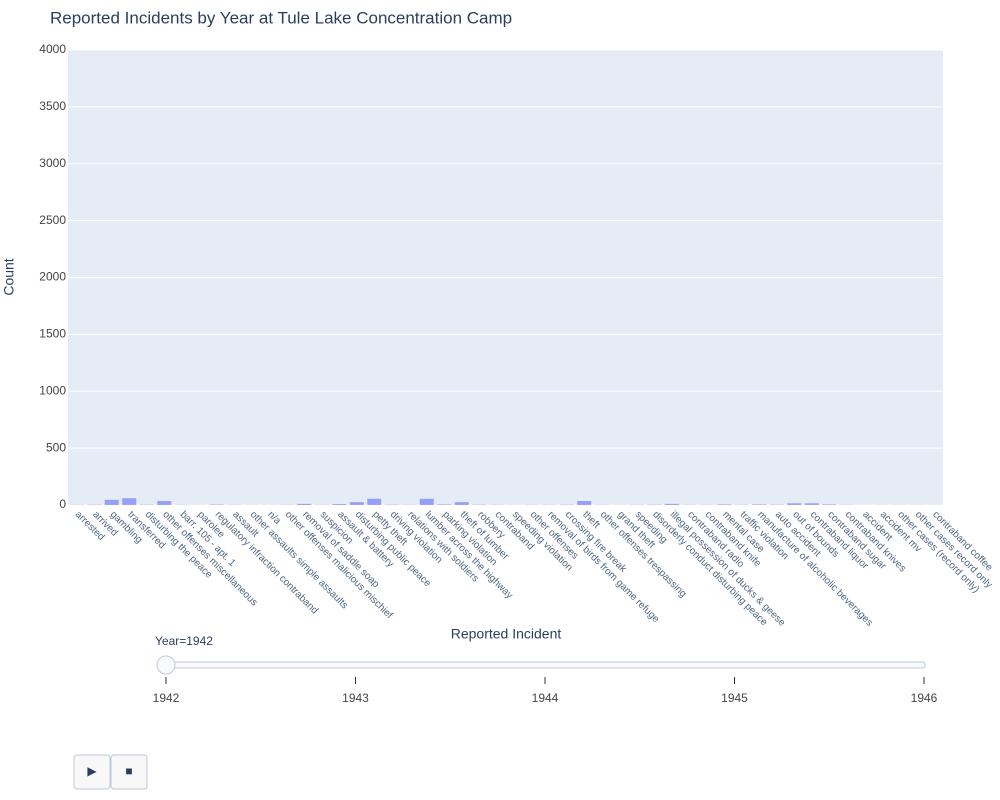 The width and height of the screenshot is (1000, 800). Describe the element at coordinates (545, 665) in the screenshot. I see `slider-track` at that location.